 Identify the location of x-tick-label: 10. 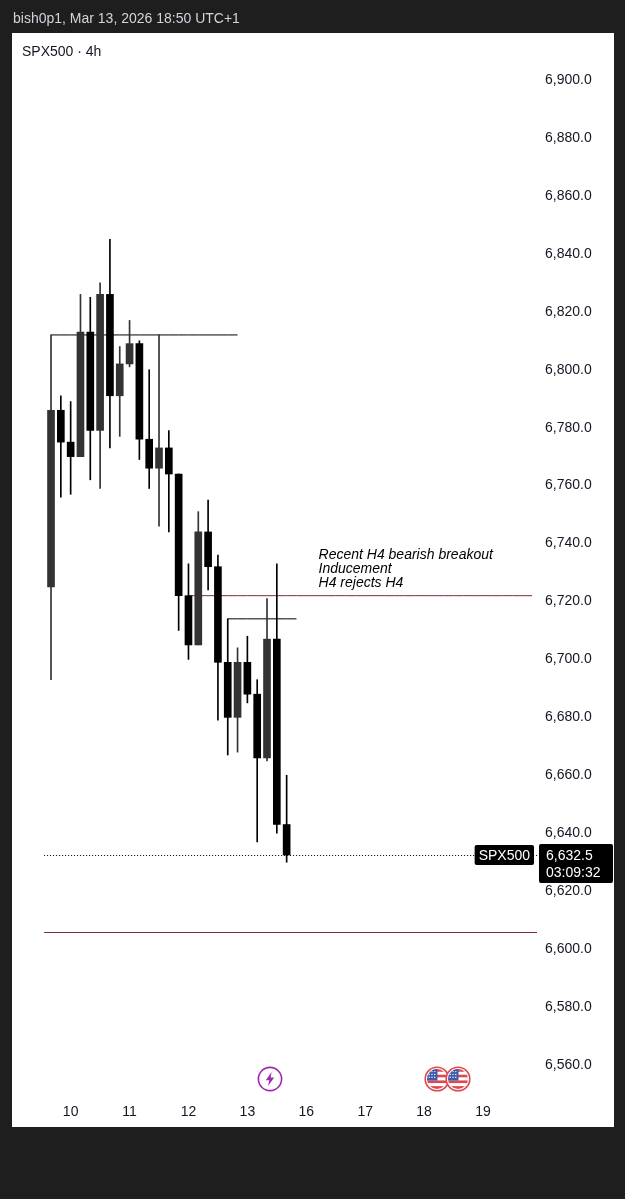
(70, 1111).